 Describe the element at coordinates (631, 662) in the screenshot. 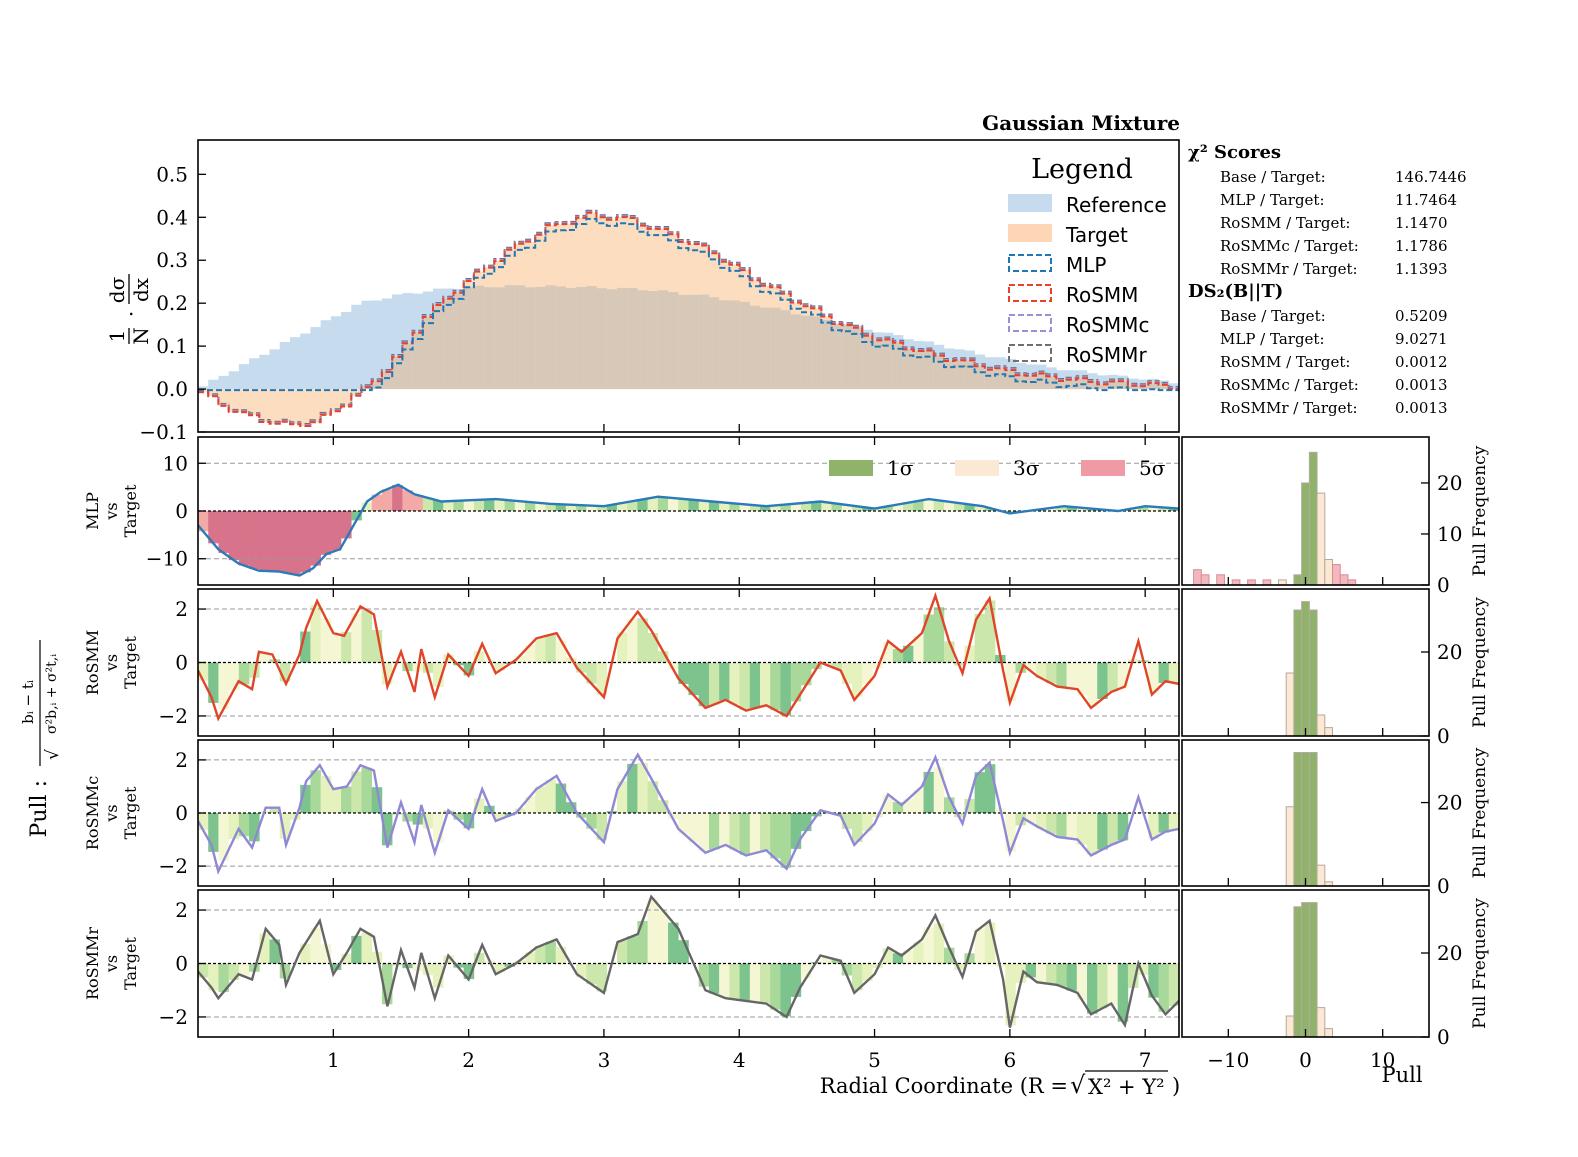

I see `pull-panel-rosmm: −2 0 2 RoSMM vs Target` at that location.